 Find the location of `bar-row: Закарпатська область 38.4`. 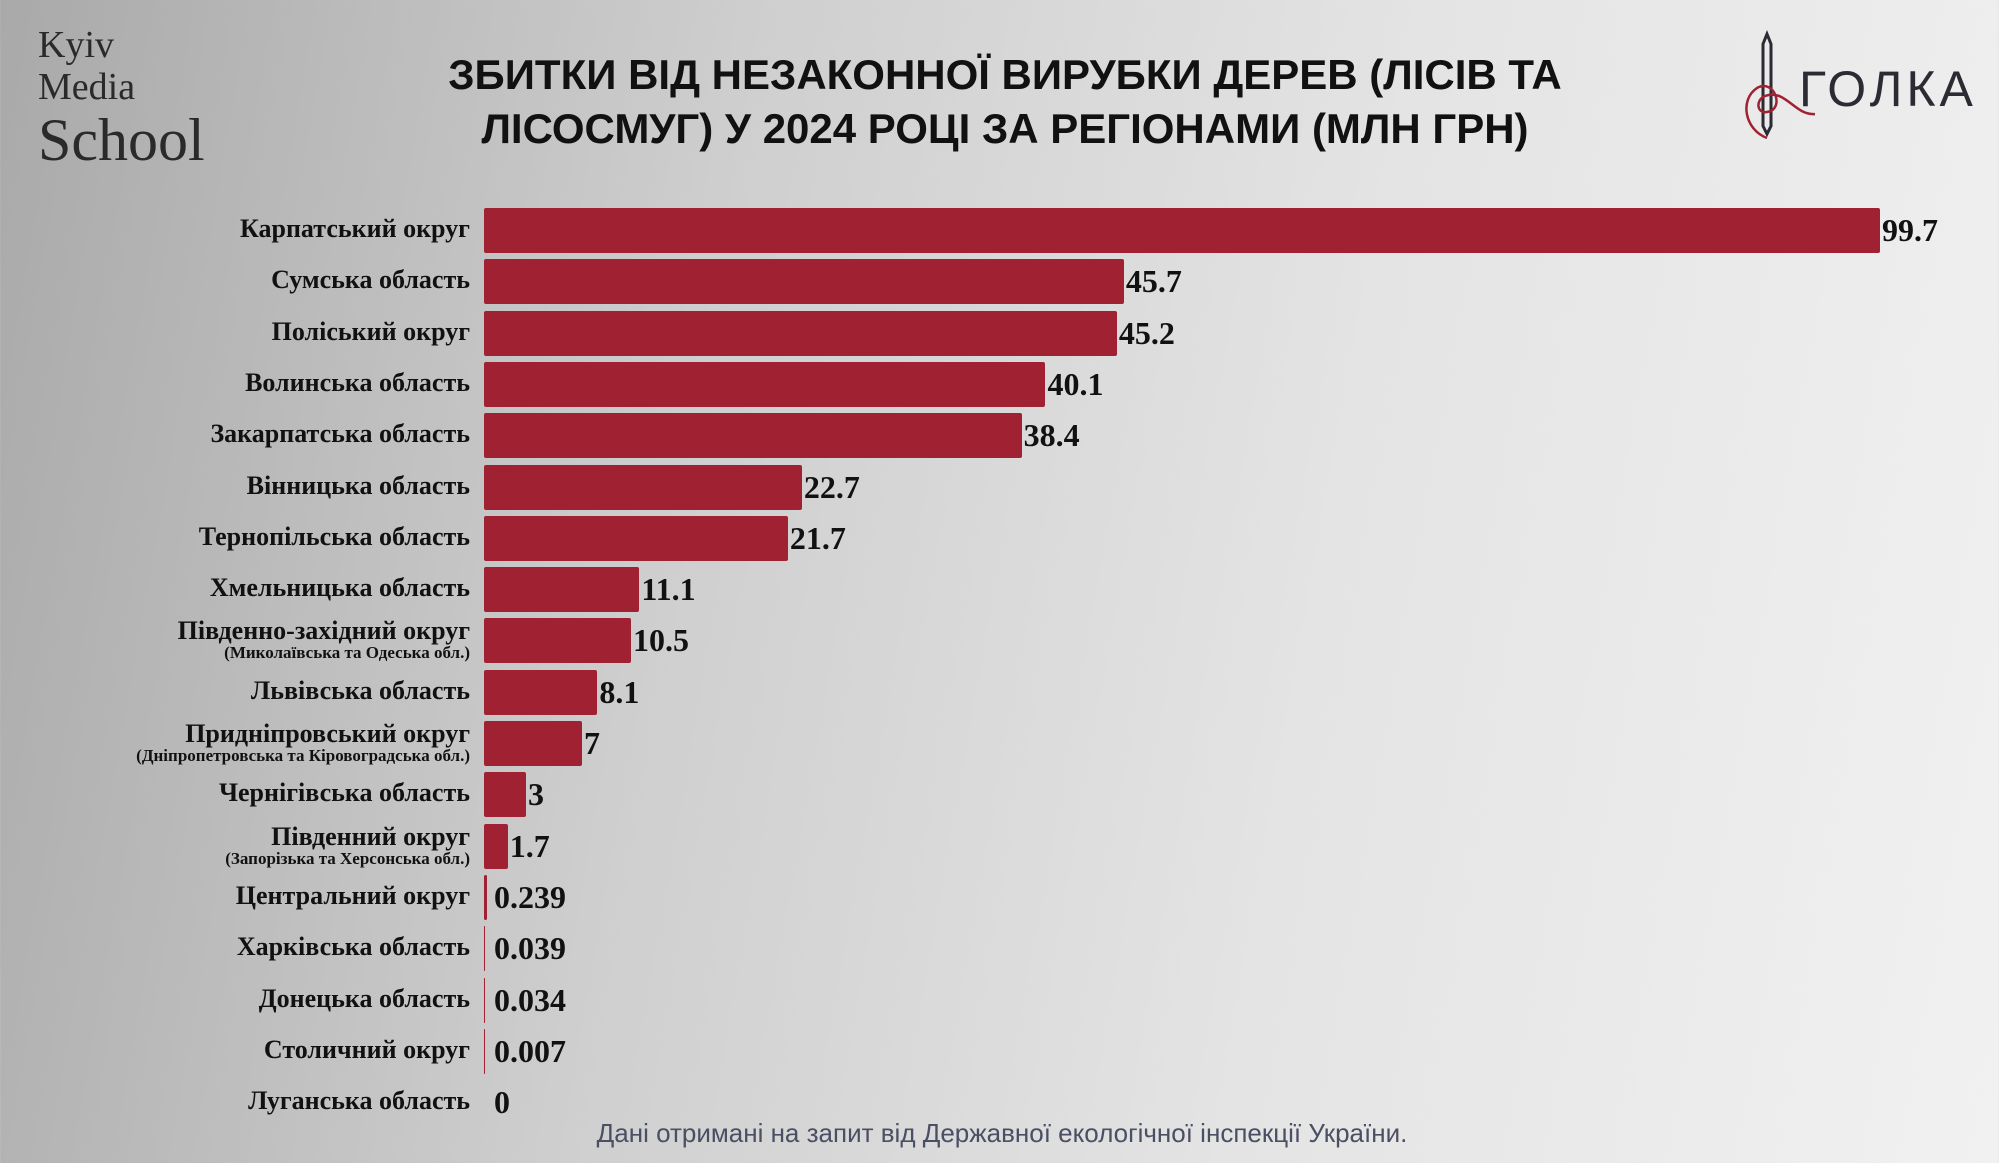

bar-row: Закарпатська область 38.4 is located at coordinates (999, 433).